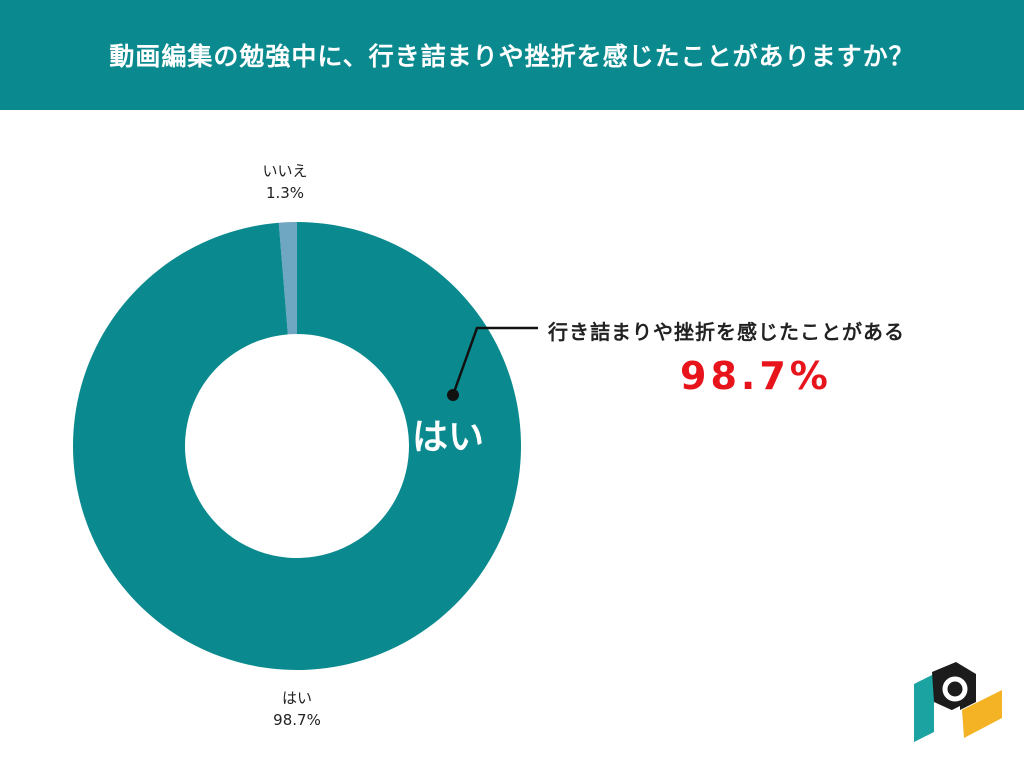  I want to click on logo-ring, so click(955, 689).